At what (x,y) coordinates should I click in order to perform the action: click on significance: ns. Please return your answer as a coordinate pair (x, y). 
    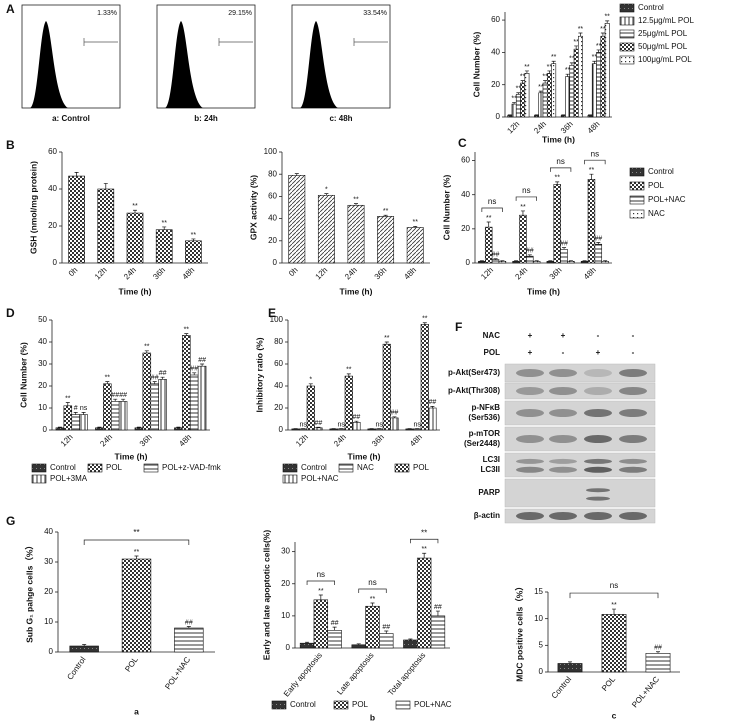
    Looking at the image, I should click on (341, 424).